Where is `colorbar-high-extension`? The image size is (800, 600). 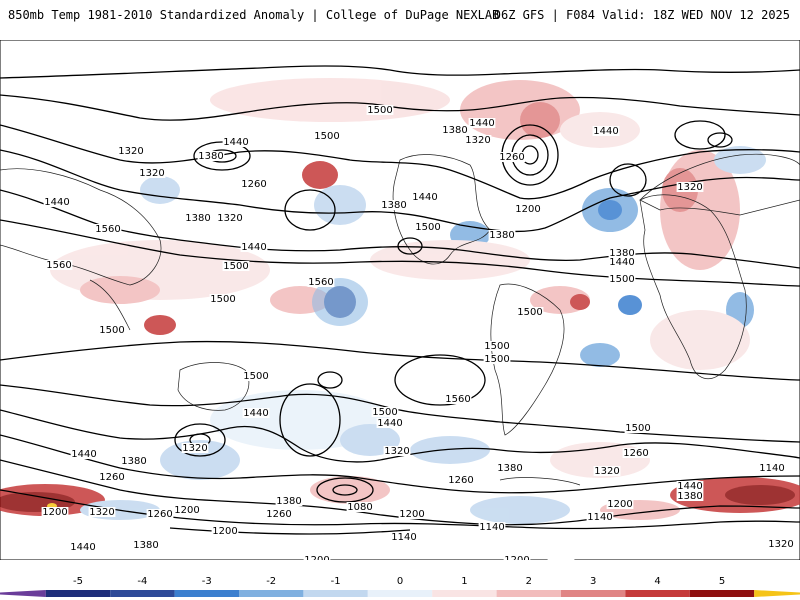 colorbar-high-extension is located at coordinates (777, 593).